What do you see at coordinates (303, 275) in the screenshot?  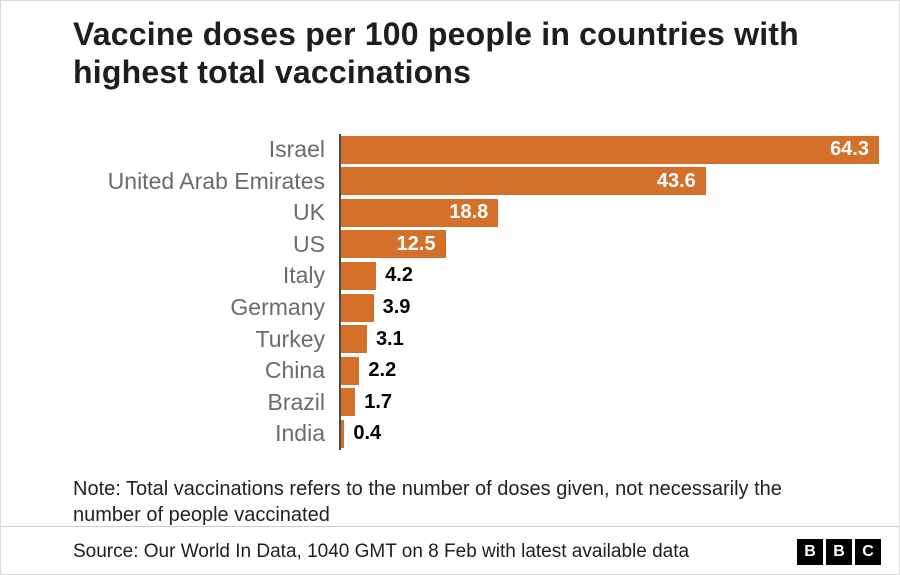 I see `category-label: Italy` at bounding box center [303, 275].